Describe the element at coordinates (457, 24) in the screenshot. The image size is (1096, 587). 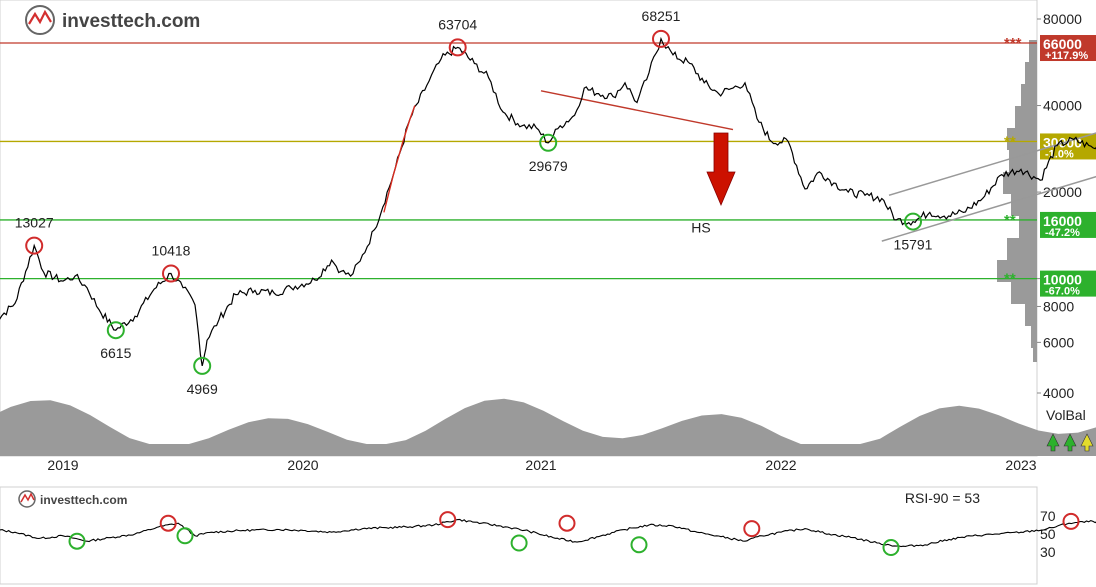
I see `extreme-label: 63704` at that location.